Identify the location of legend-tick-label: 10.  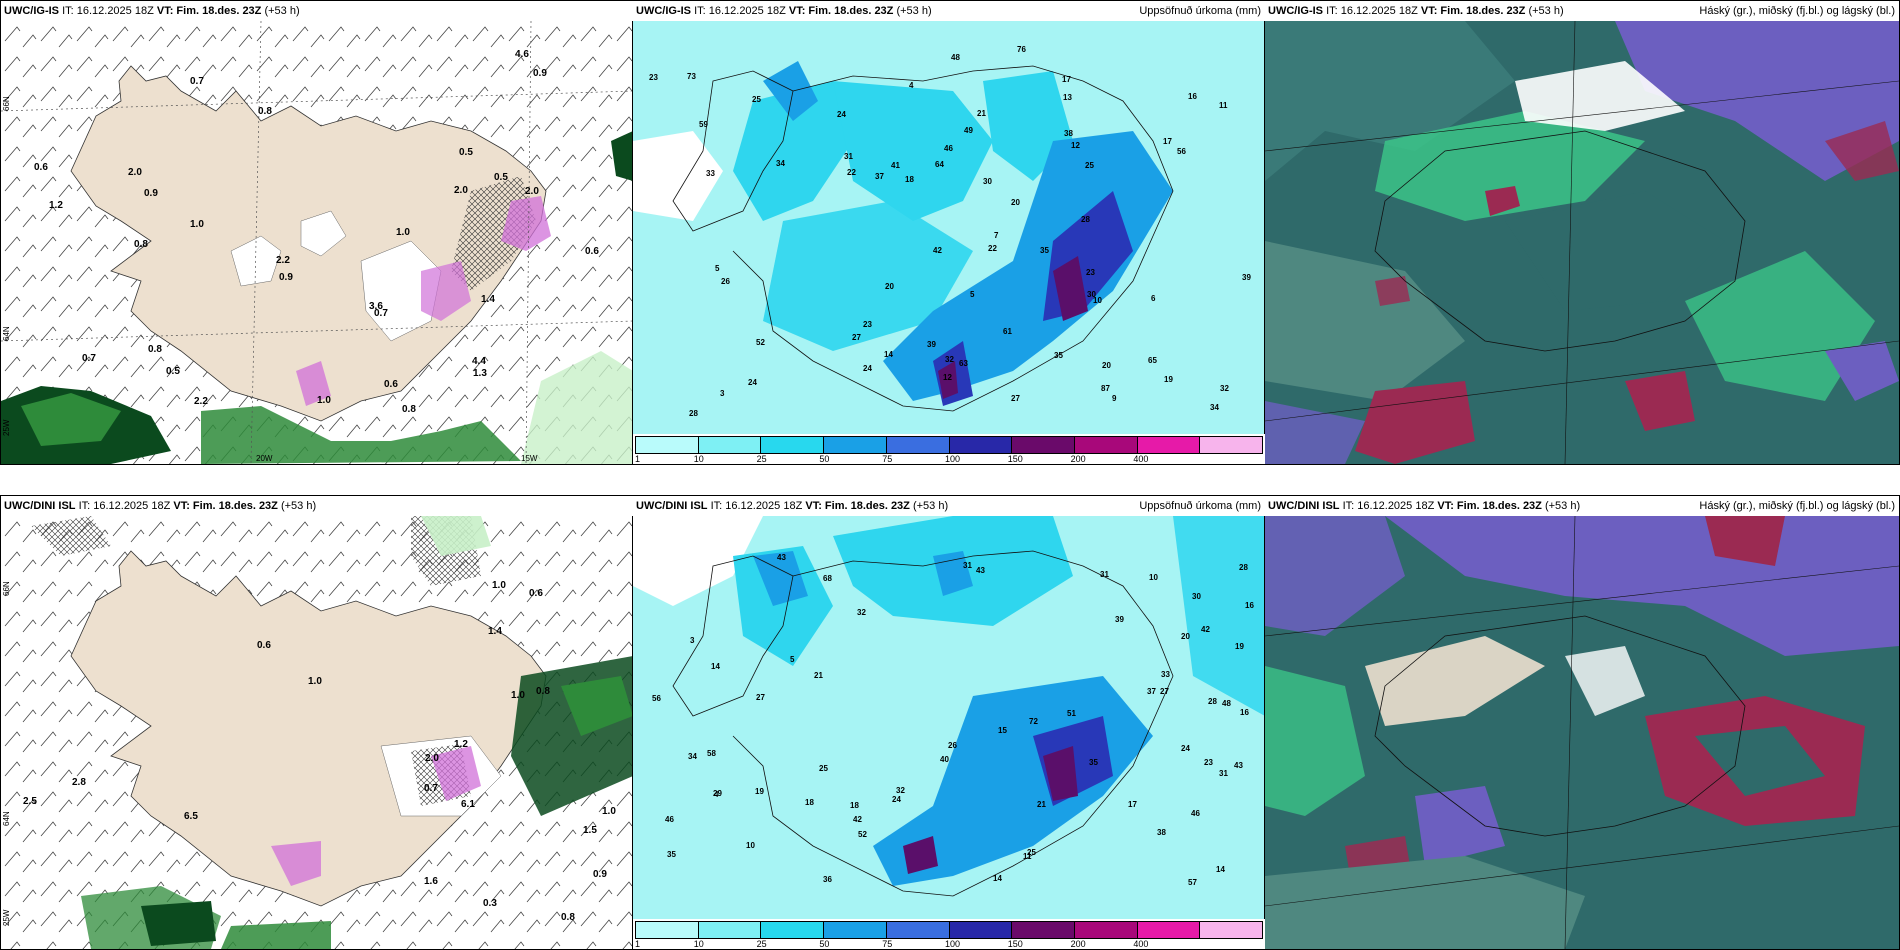
(698, 944).